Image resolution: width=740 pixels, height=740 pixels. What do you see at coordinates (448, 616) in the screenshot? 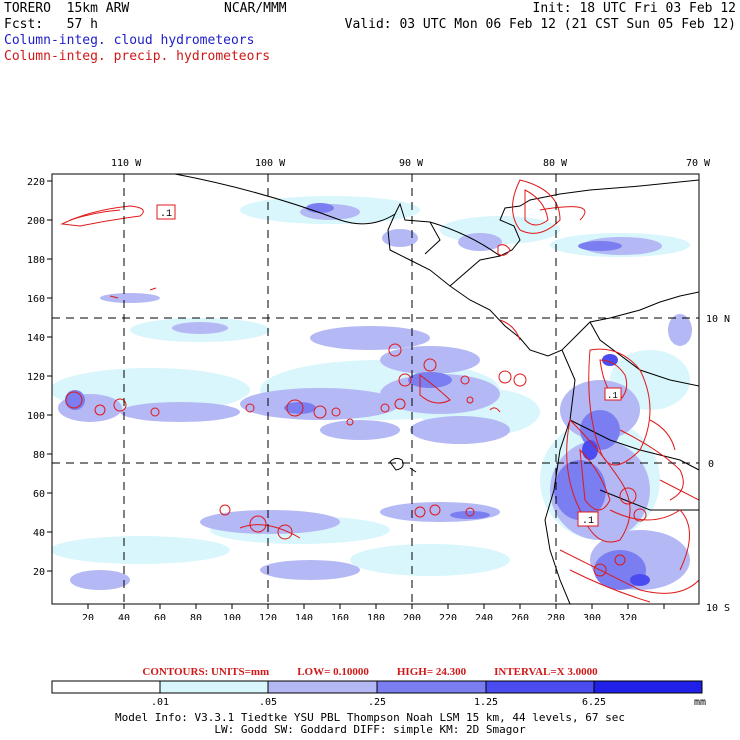
I see `x-tick-label: 220` at bounding box center [448, 616].